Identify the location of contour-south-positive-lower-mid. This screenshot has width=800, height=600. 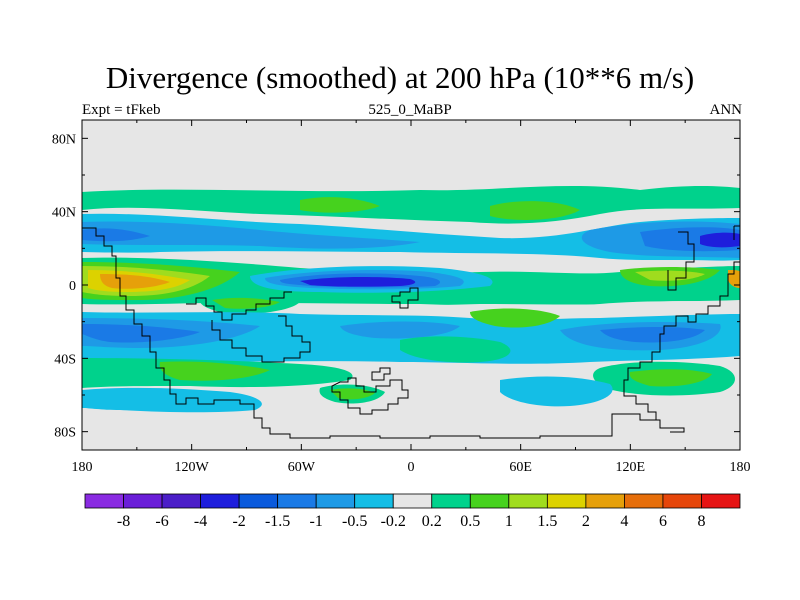
(214, 371).